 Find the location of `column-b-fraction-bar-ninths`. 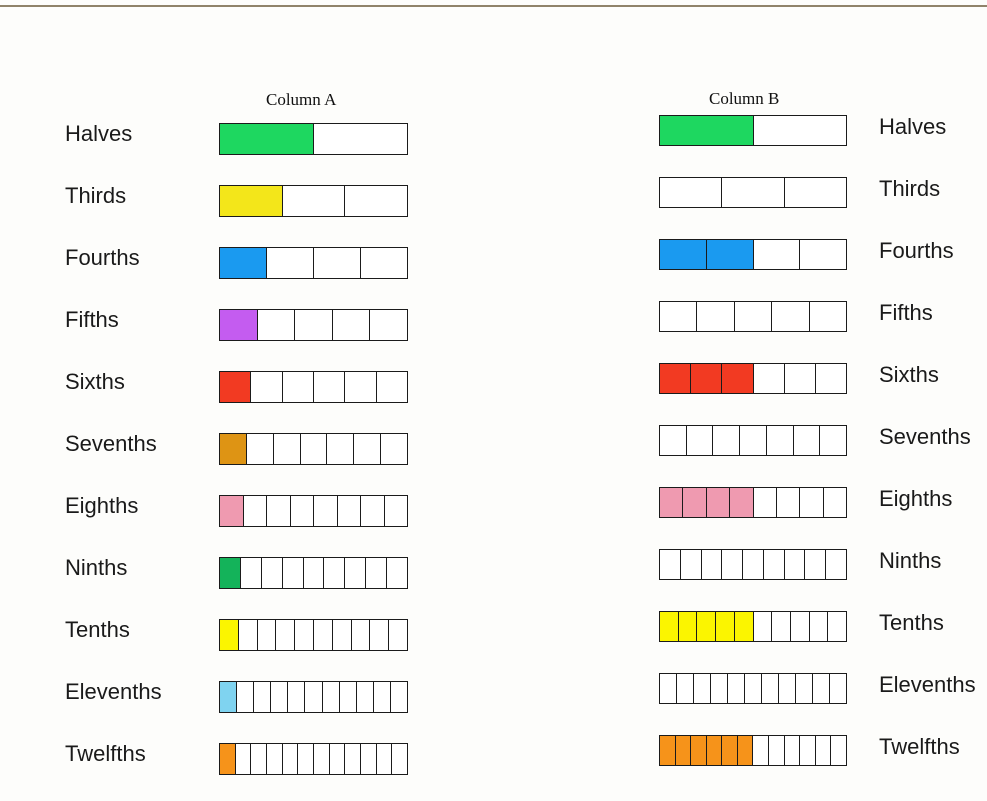

column-b-fraction-bar-ninths is located at coordinates (753, 564).